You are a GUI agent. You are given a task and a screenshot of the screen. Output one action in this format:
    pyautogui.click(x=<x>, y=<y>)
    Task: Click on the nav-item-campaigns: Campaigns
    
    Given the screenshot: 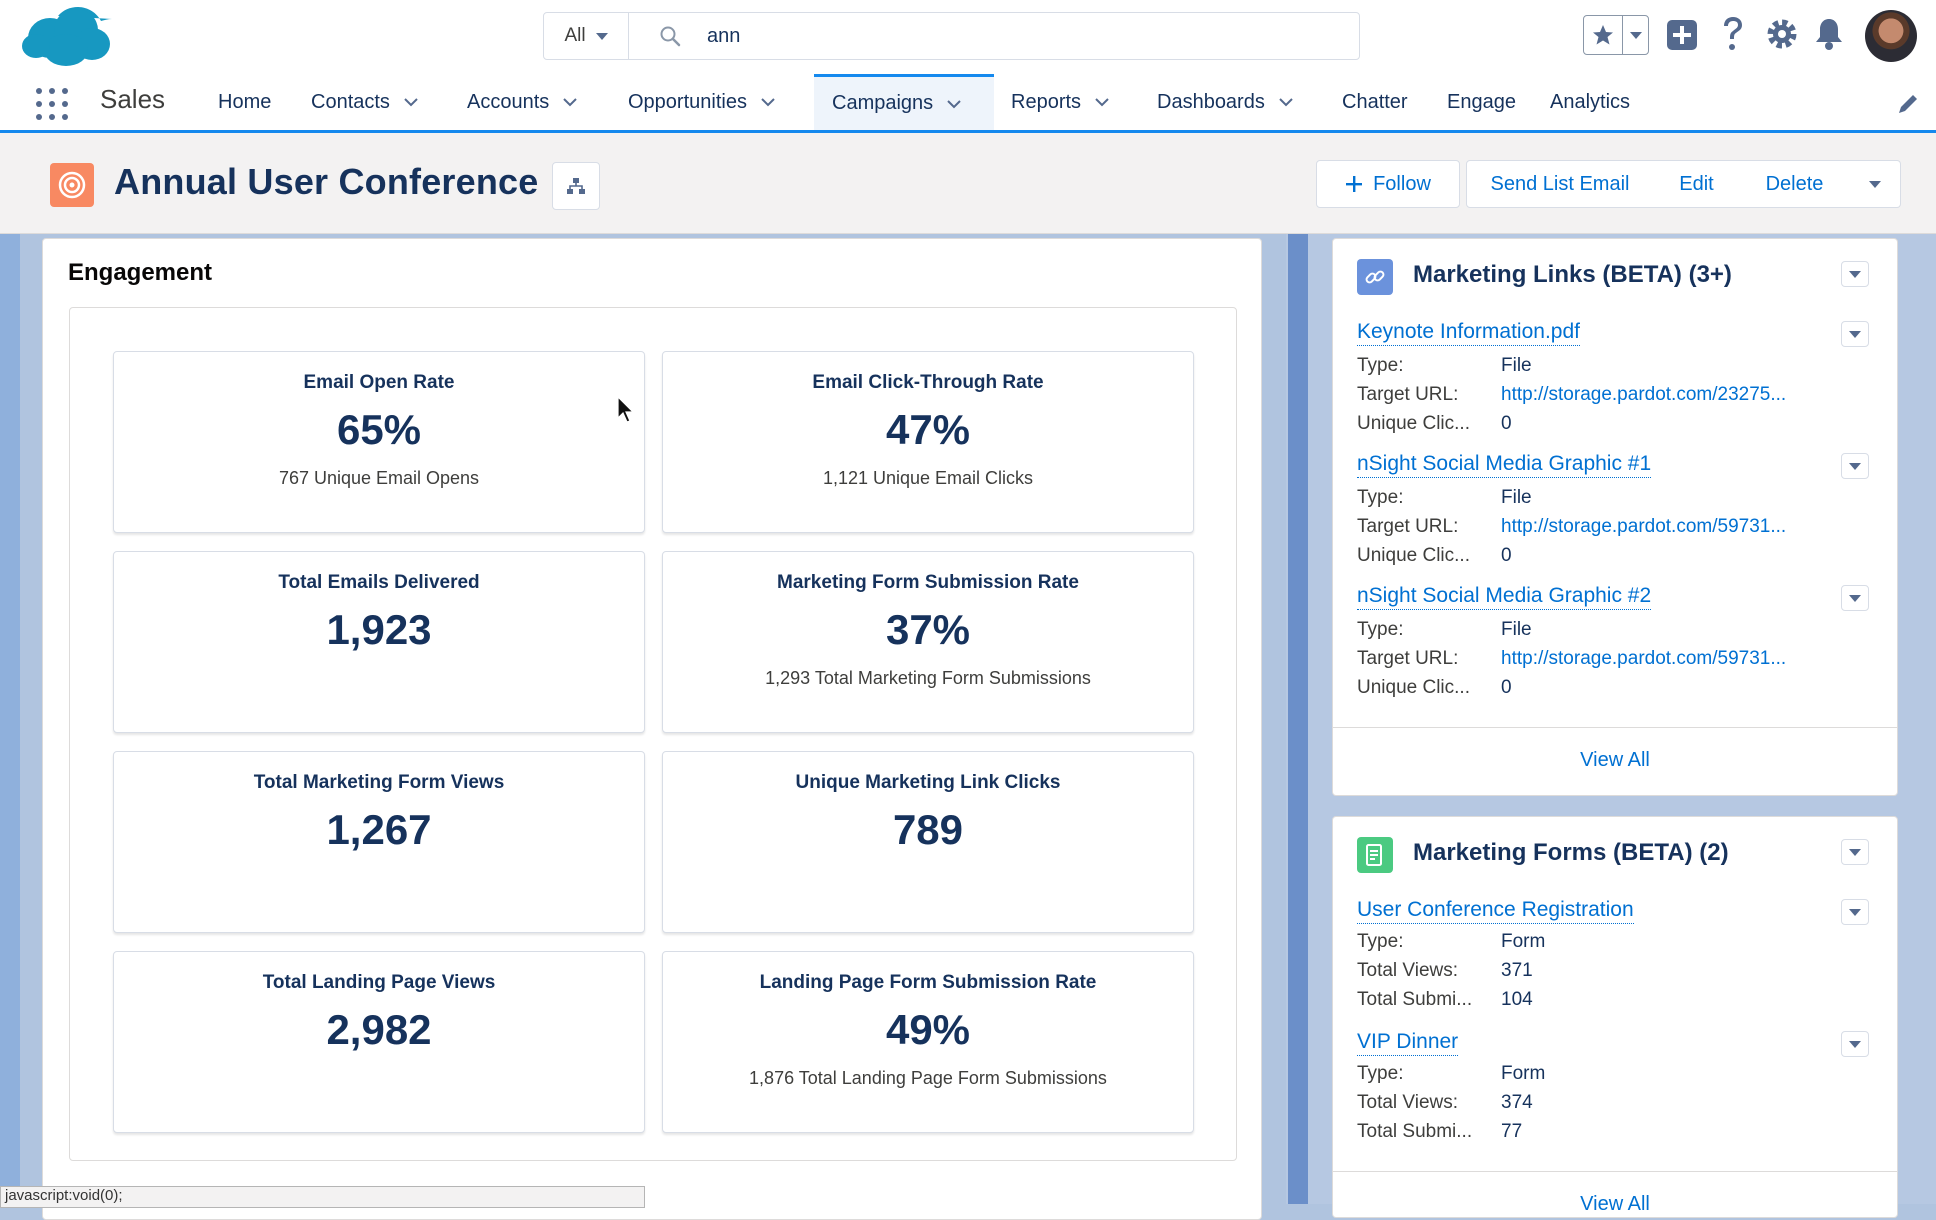 What is the action you would take?
    pyautogui.click(x=904, y=102)
    